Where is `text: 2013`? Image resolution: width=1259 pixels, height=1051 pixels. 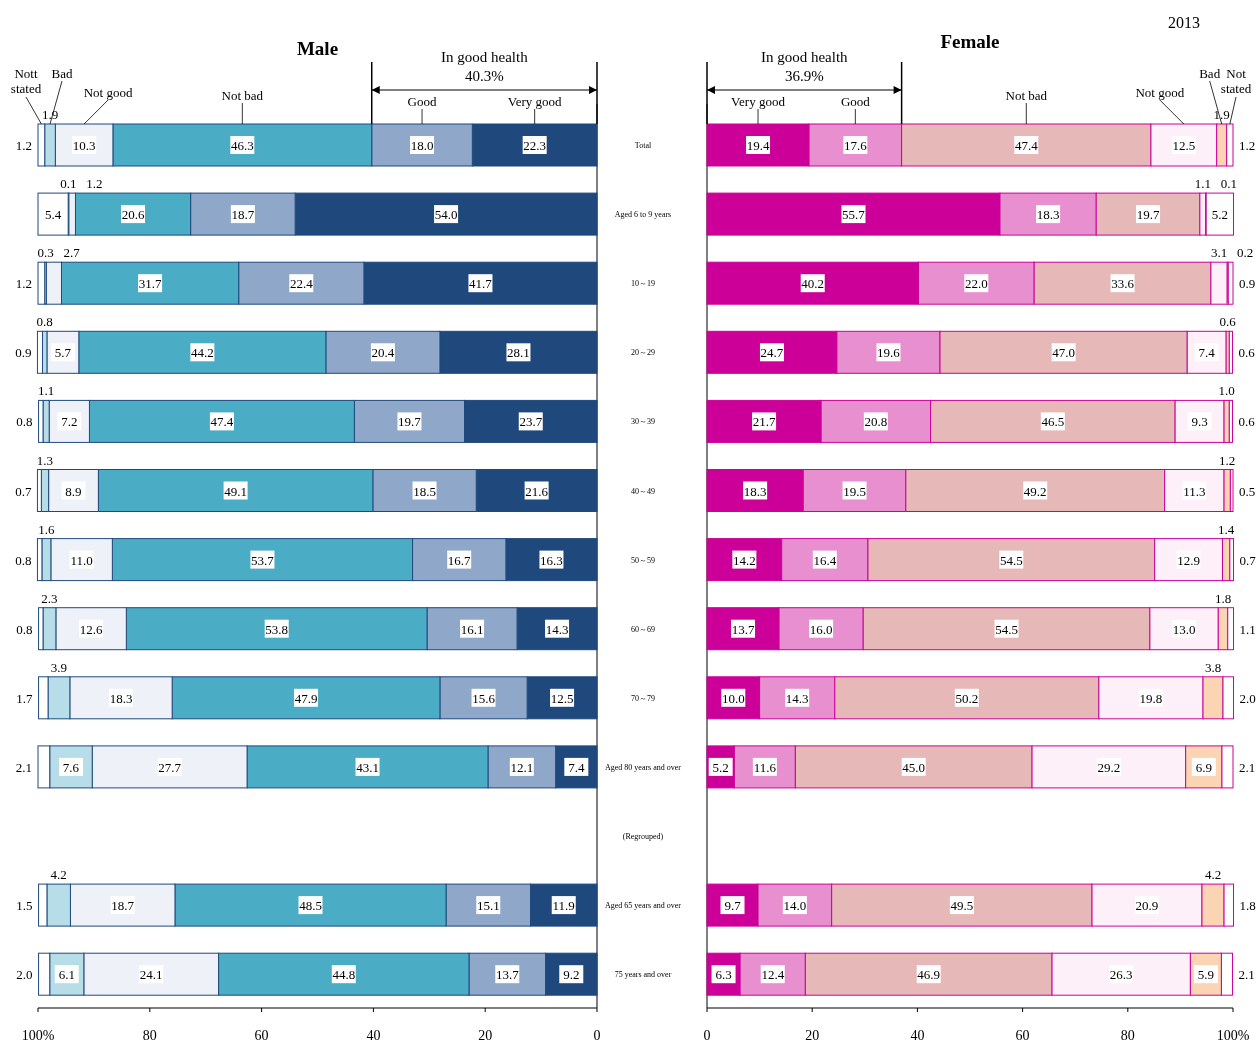 text: 2013 is located at coordinates (1184, 22).